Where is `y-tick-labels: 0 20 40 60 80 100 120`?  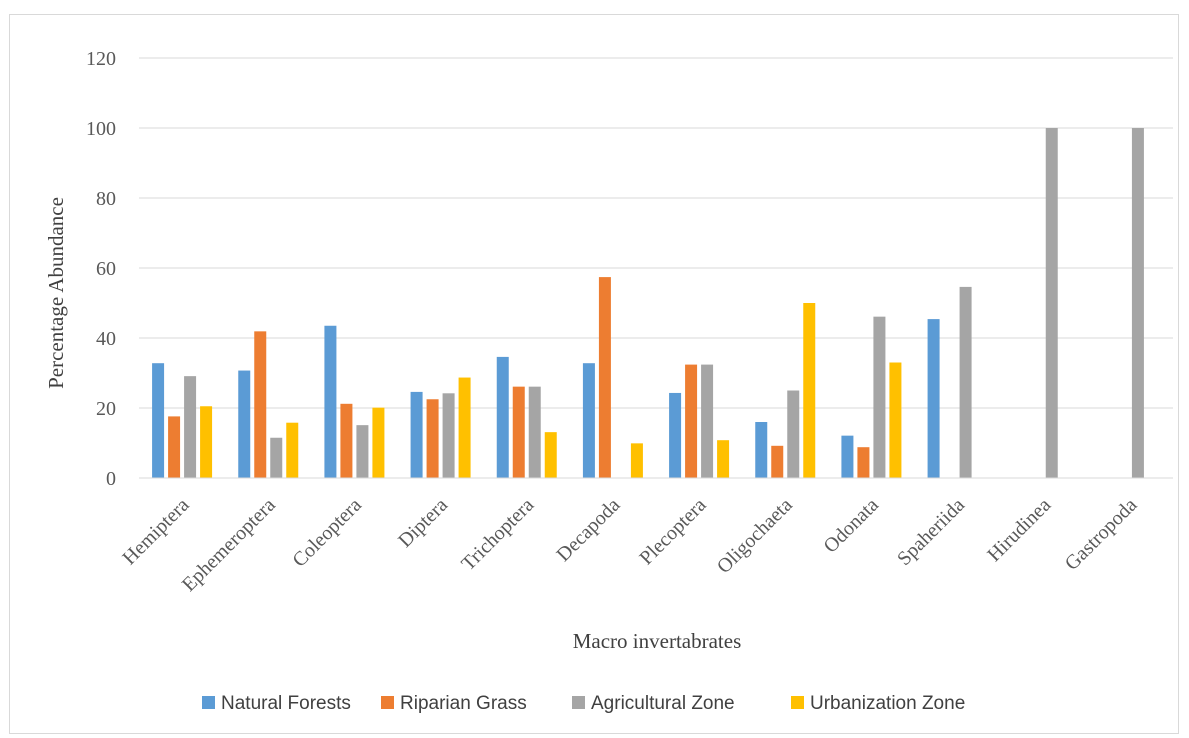
y-tick-labels: 0 20 40 60 80 100 120 is located at coordinates (101, 269).